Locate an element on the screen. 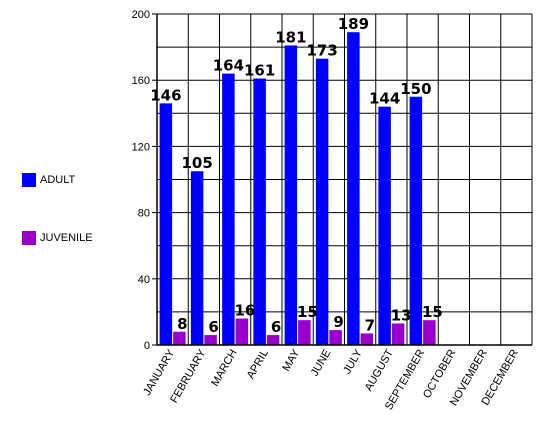 This screenshot has height=434, width=536. x-tick-label-january: JANUARY is located at coordinates (159, 372).